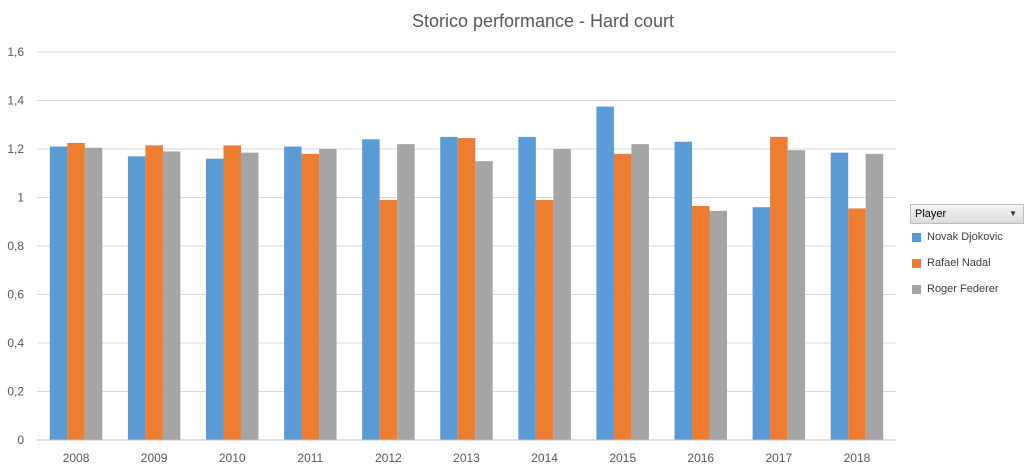 The height and width of the screenshot is (474, 1033). I want to click on y-tick-label: 0,4, so click(15, 343).